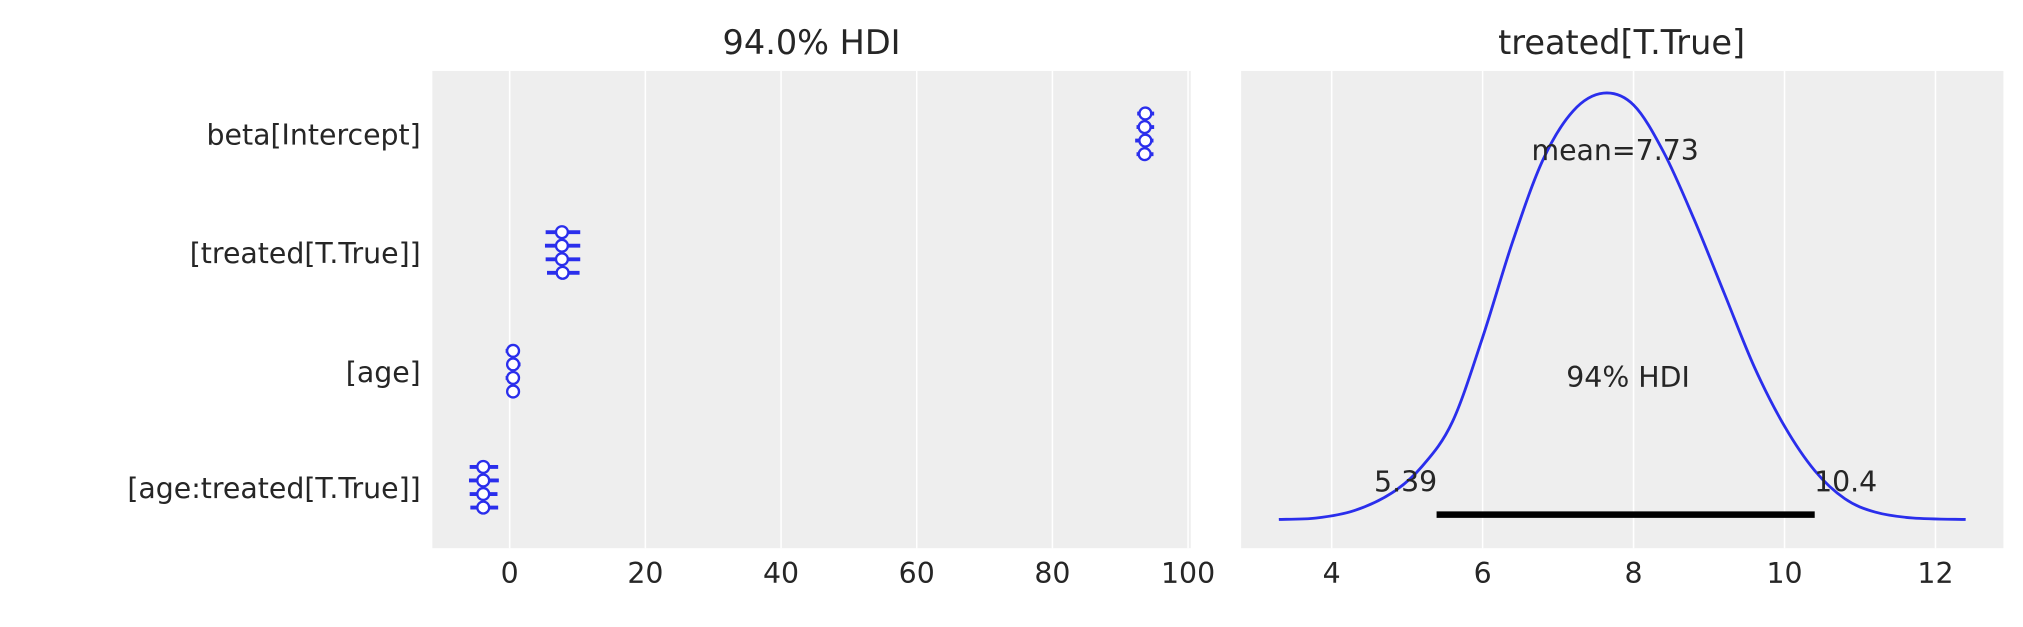  I want to click on x-tick-label: 10, so click(1784, 573).